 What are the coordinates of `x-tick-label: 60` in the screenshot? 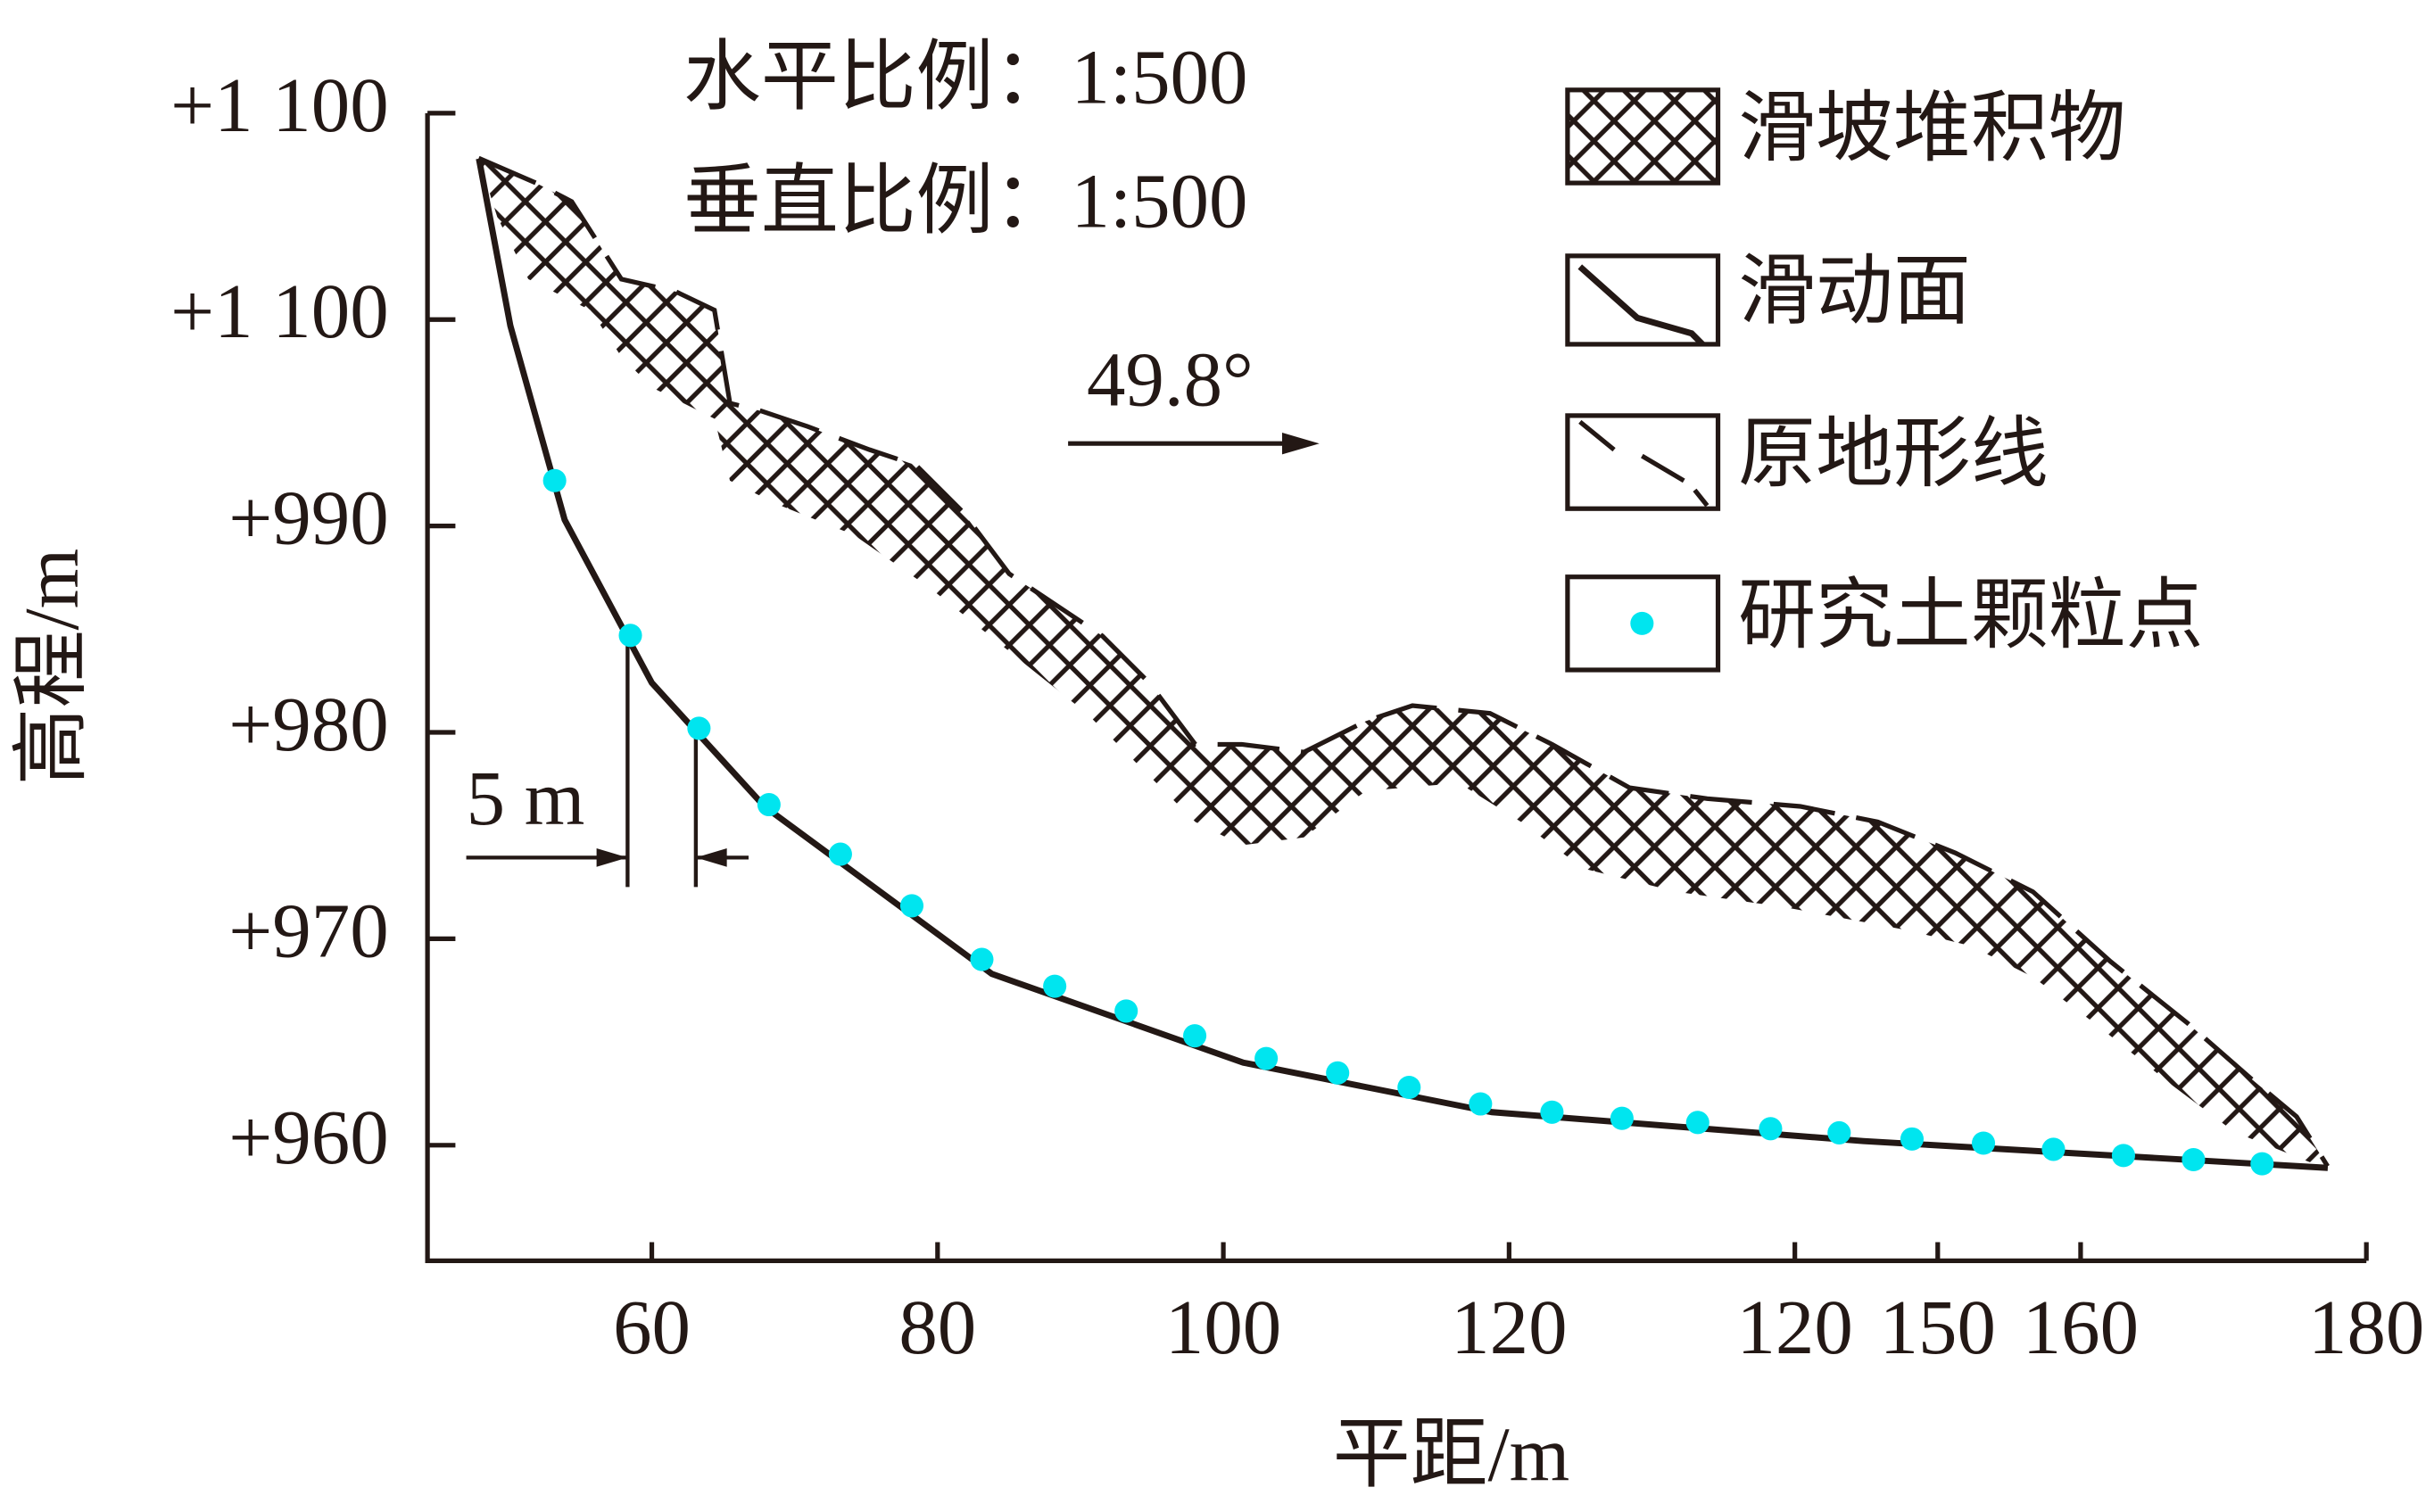 It's located at (652, 1327).